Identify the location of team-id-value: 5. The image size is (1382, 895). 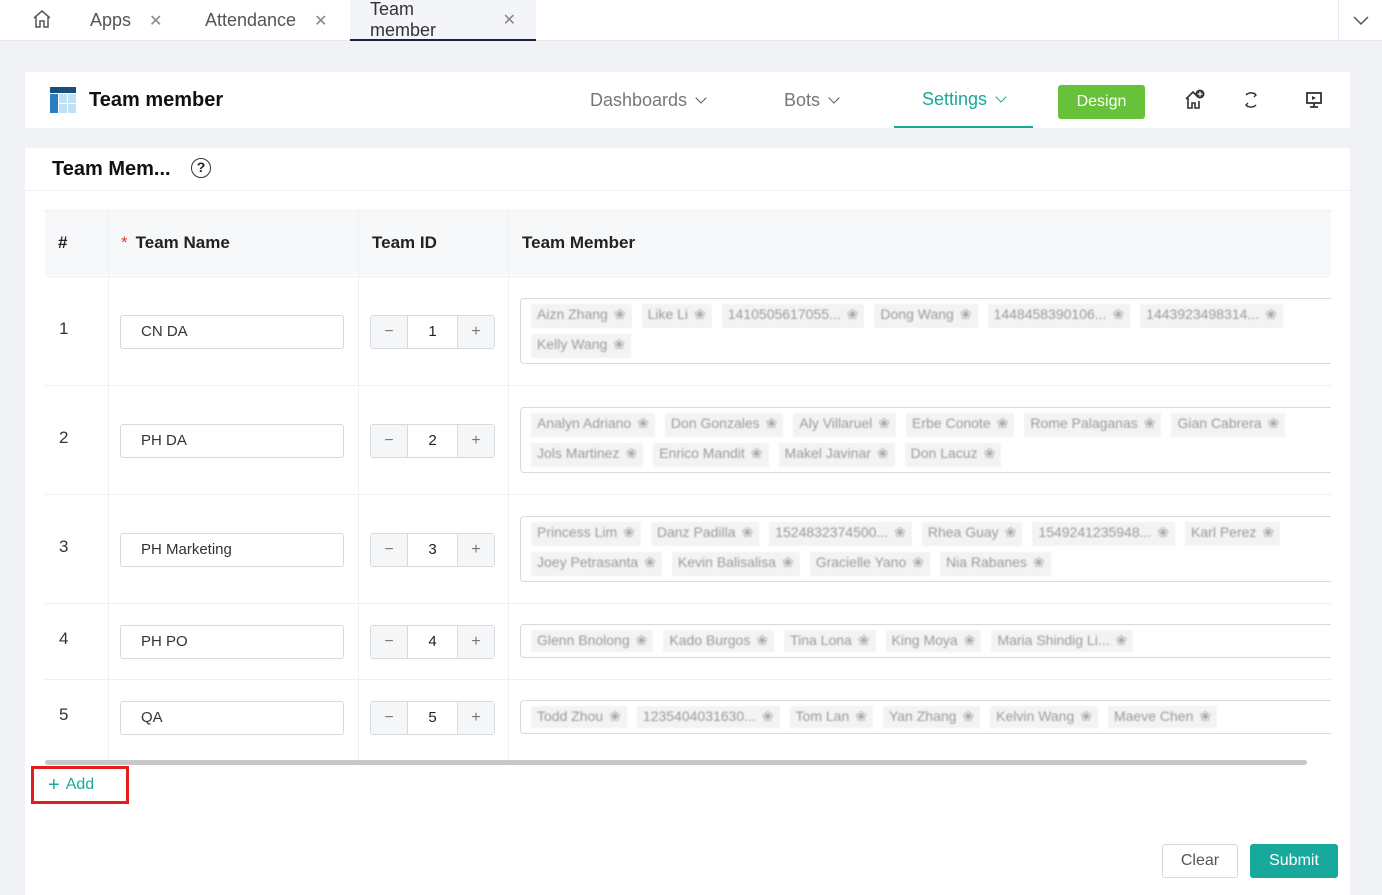
(432, 718).